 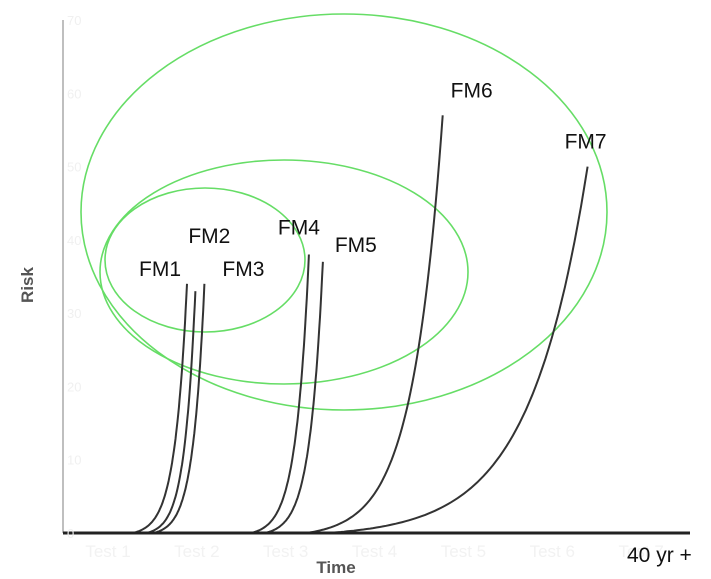 I want to click on y-tick-label-0: 0, so click(x=70, y=533).